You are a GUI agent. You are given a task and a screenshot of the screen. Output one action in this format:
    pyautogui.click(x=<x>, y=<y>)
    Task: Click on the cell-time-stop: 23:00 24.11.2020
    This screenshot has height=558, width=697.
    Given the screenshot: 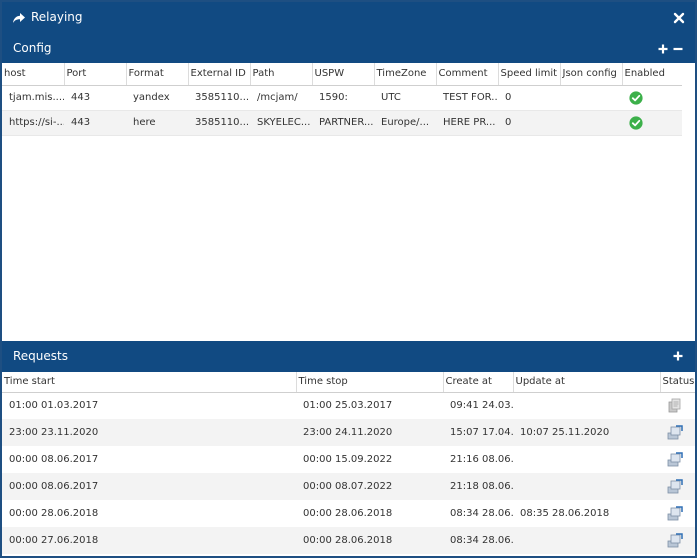 What is the action you would take?
    pyautogui.click(x=369, y=432)
    